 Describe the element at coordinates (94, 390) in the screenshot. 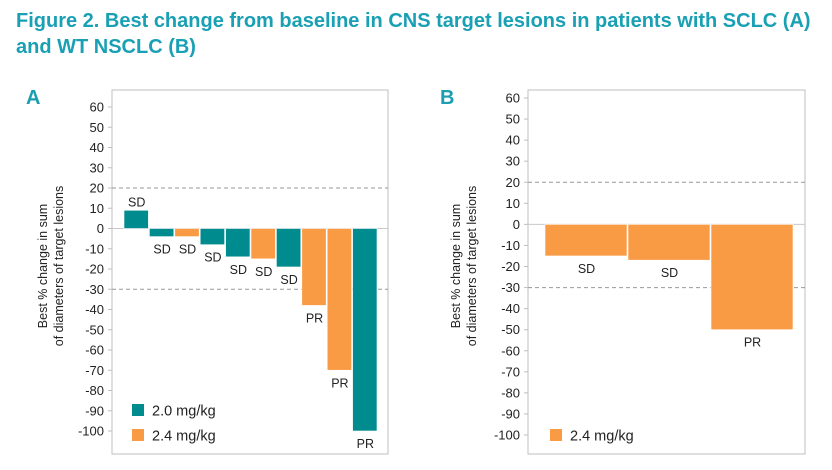

I see `panel-a-y-tick-label: -80` at that location.